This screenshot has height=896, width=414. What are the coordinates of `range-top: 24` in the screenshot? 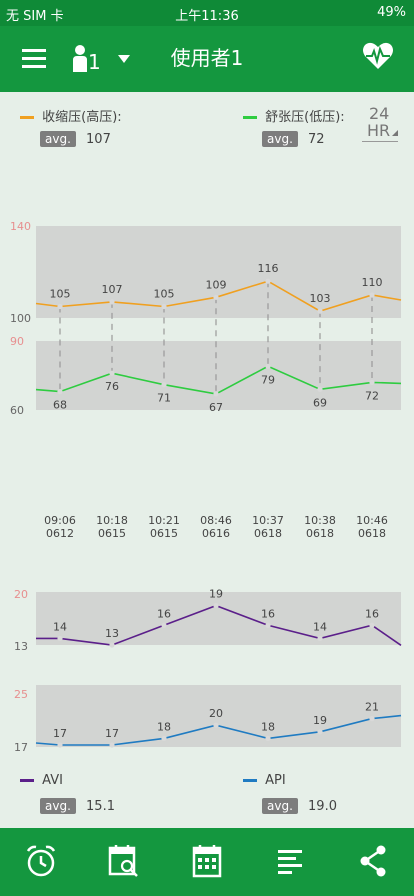 It's located at (379, 113).